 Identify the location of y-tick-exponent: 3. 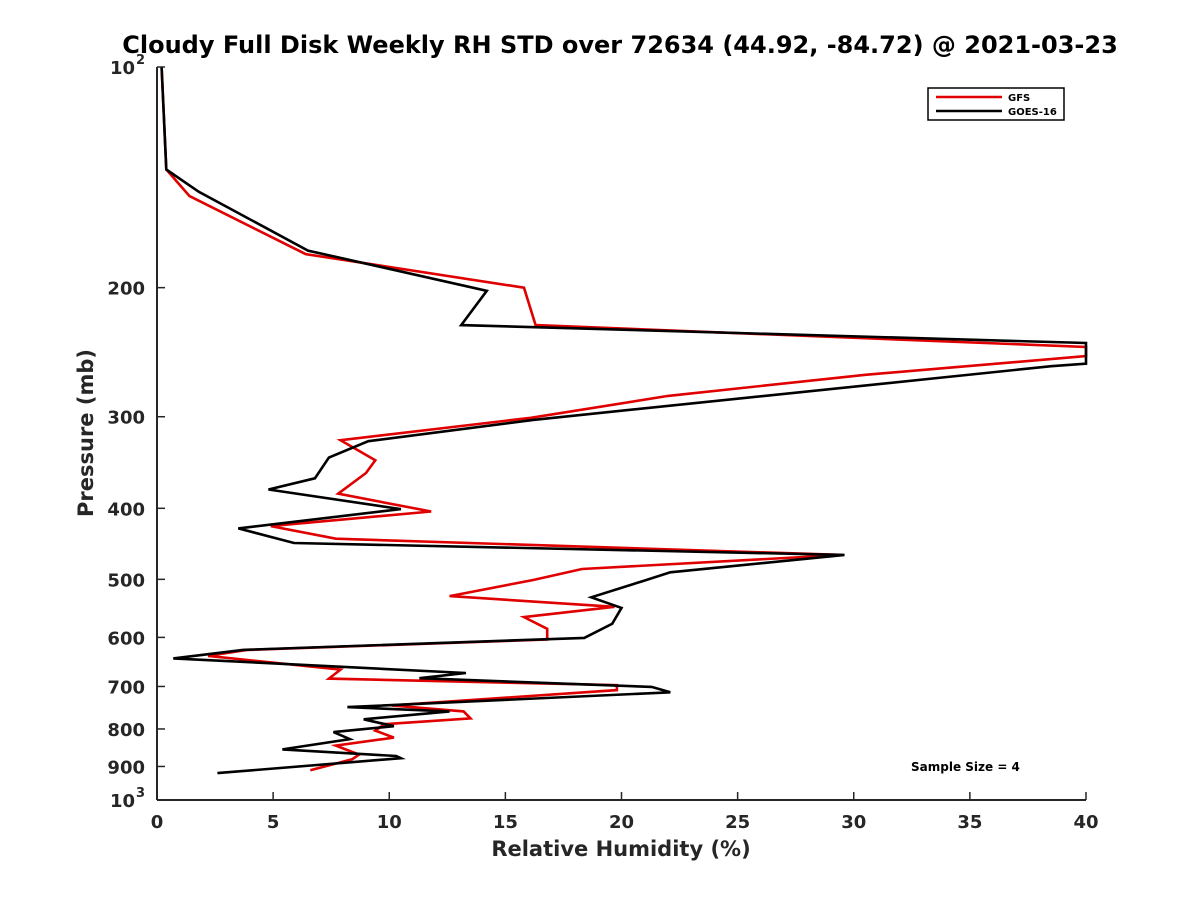
(140, 793).